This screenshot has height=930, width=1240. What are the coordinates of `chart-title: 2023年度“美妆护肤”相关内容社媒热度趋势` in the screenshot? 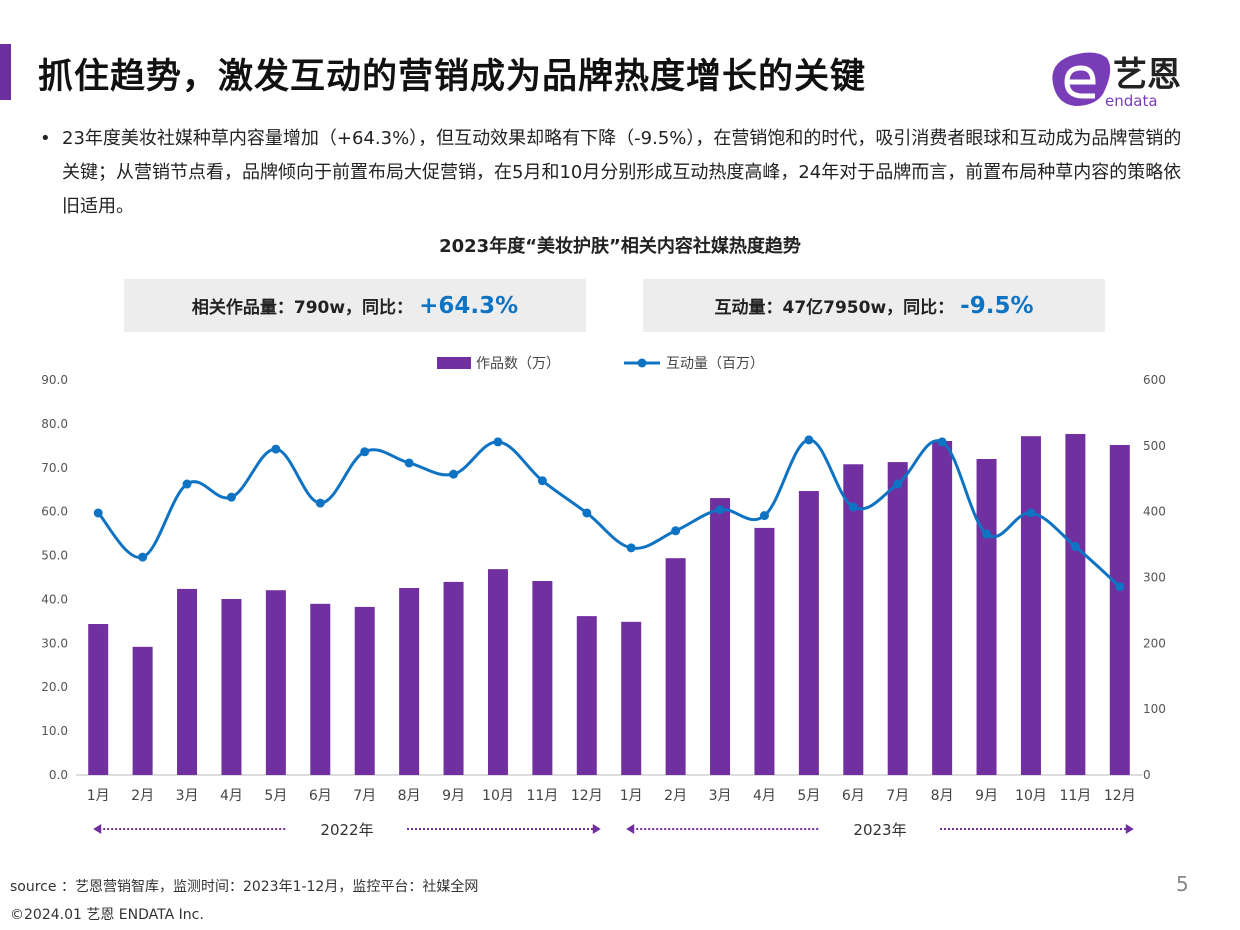 It's located at (620, 246).